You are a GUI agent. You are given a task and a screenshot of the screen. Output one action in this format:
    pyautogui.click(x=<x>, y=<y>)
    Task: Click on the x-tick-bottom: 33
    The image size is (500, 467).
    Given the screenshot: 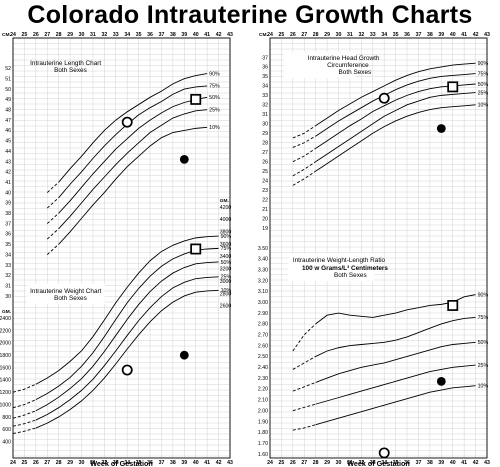 What is the action you would take?
    pyautogui.click(x=116, y=463)
    